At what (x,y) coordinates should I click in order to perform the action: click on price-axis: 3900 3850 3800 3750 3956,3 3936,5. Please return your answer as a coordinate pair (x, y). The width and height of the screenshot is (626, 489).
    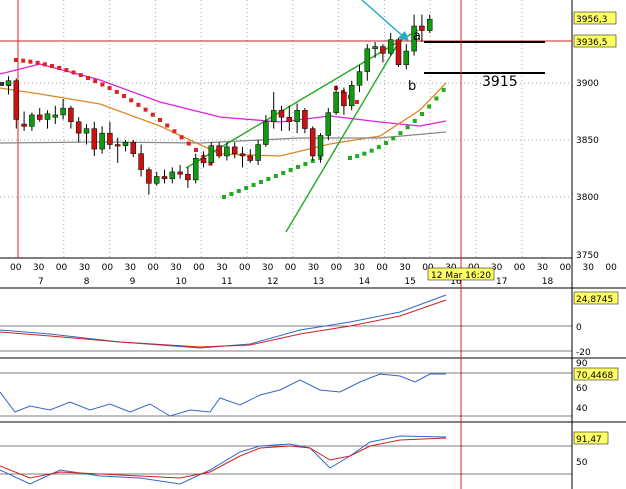
    Looking at the image, I should click on (595, 136).